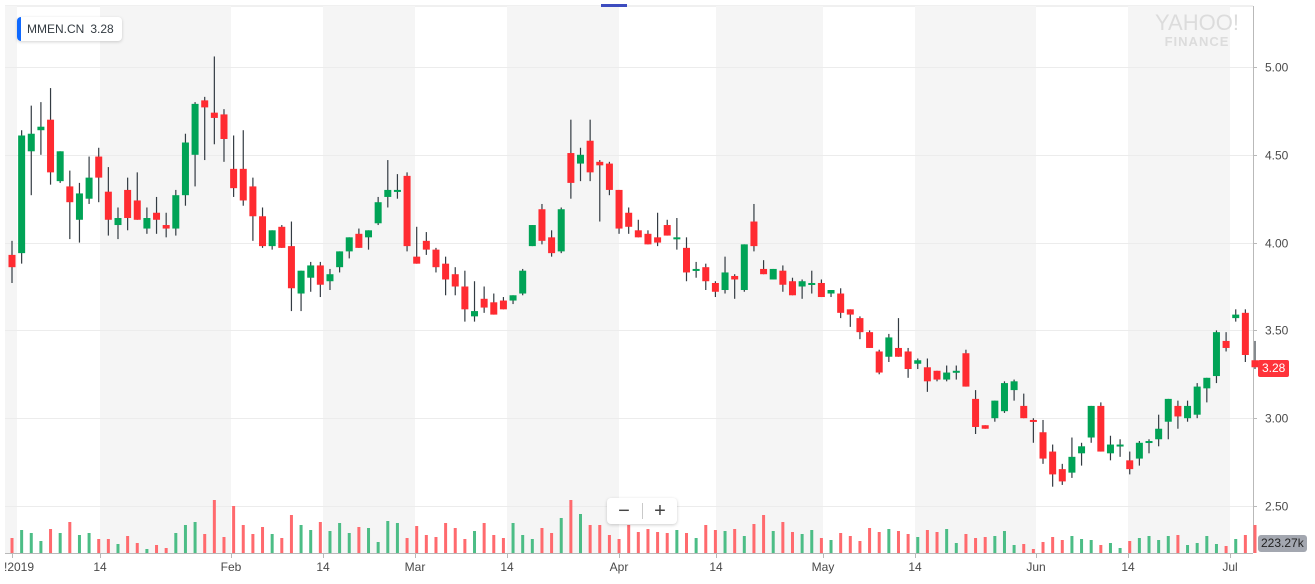  Describe the element at coordinates (1277, 507) in the screenshot. I see `y-tick-label: 2.50` at that location.